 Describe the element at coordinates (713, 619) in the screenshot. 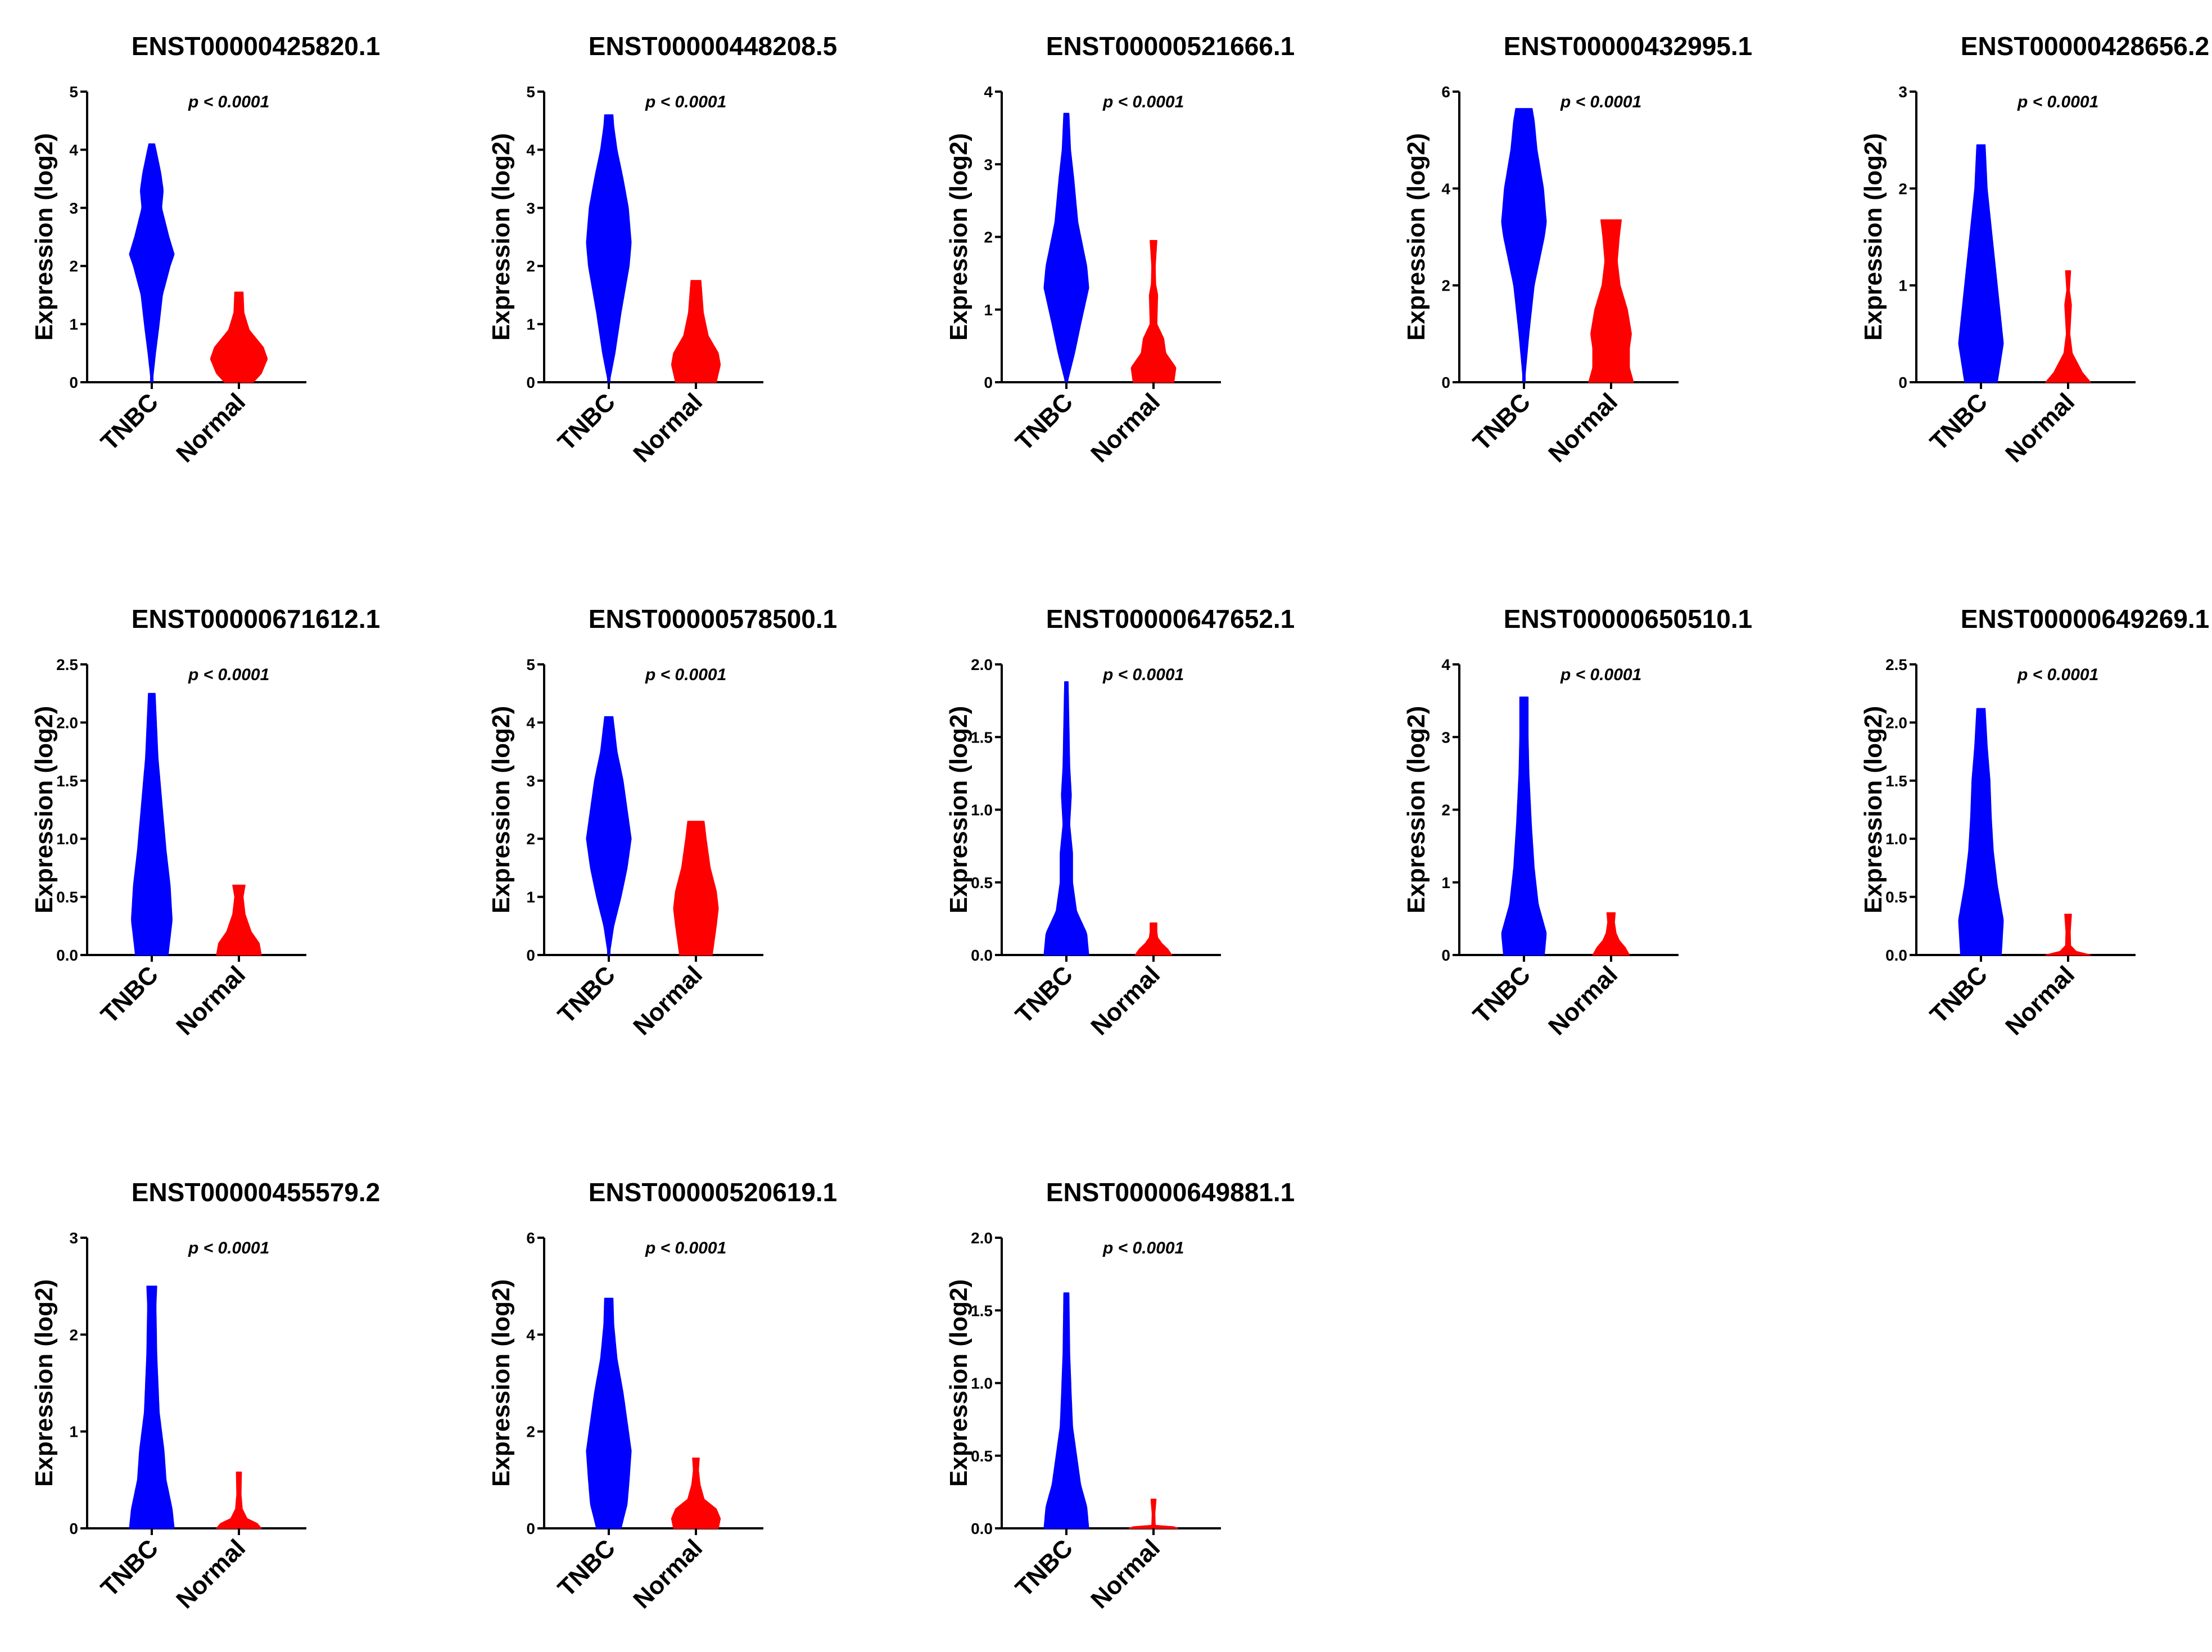

I see `panel-title: ENST00000578500.1` at that location.